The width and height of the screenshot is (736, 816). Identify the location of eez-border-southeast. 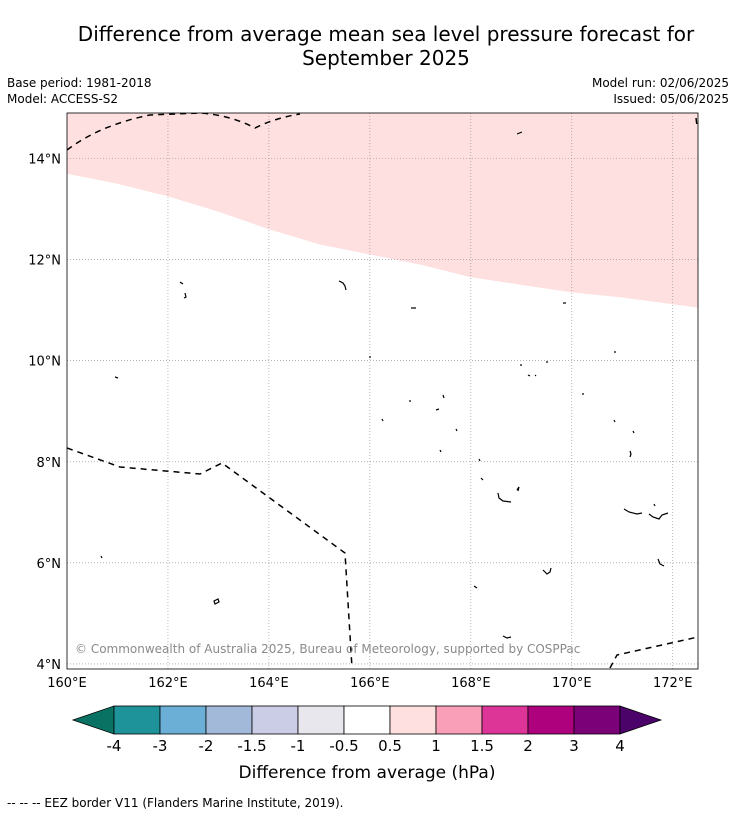
(653, 652).